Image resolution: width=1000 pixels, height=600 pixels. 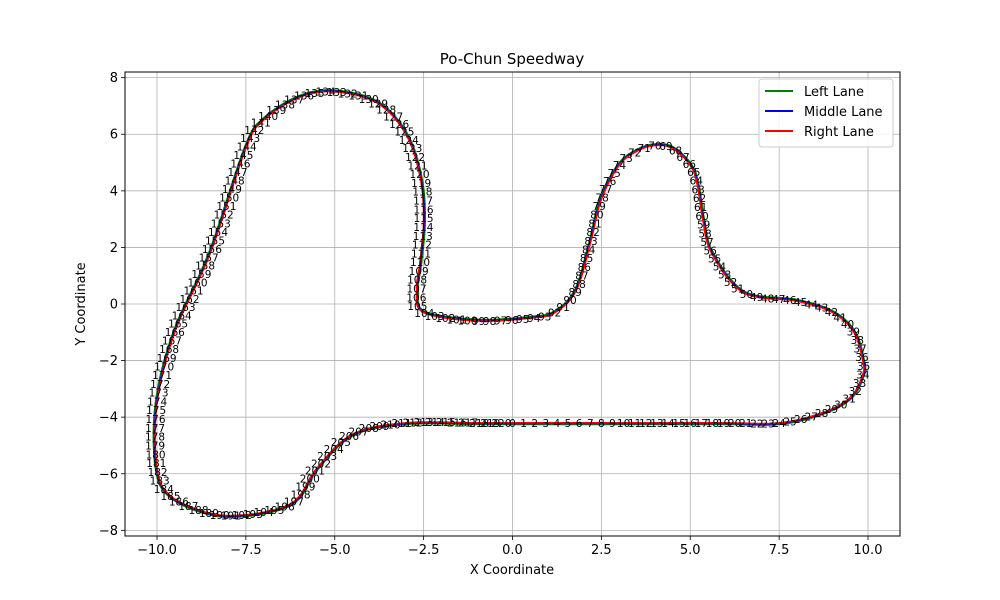 I want to click on waypoint-label: 149, so click(x=232, y=190).